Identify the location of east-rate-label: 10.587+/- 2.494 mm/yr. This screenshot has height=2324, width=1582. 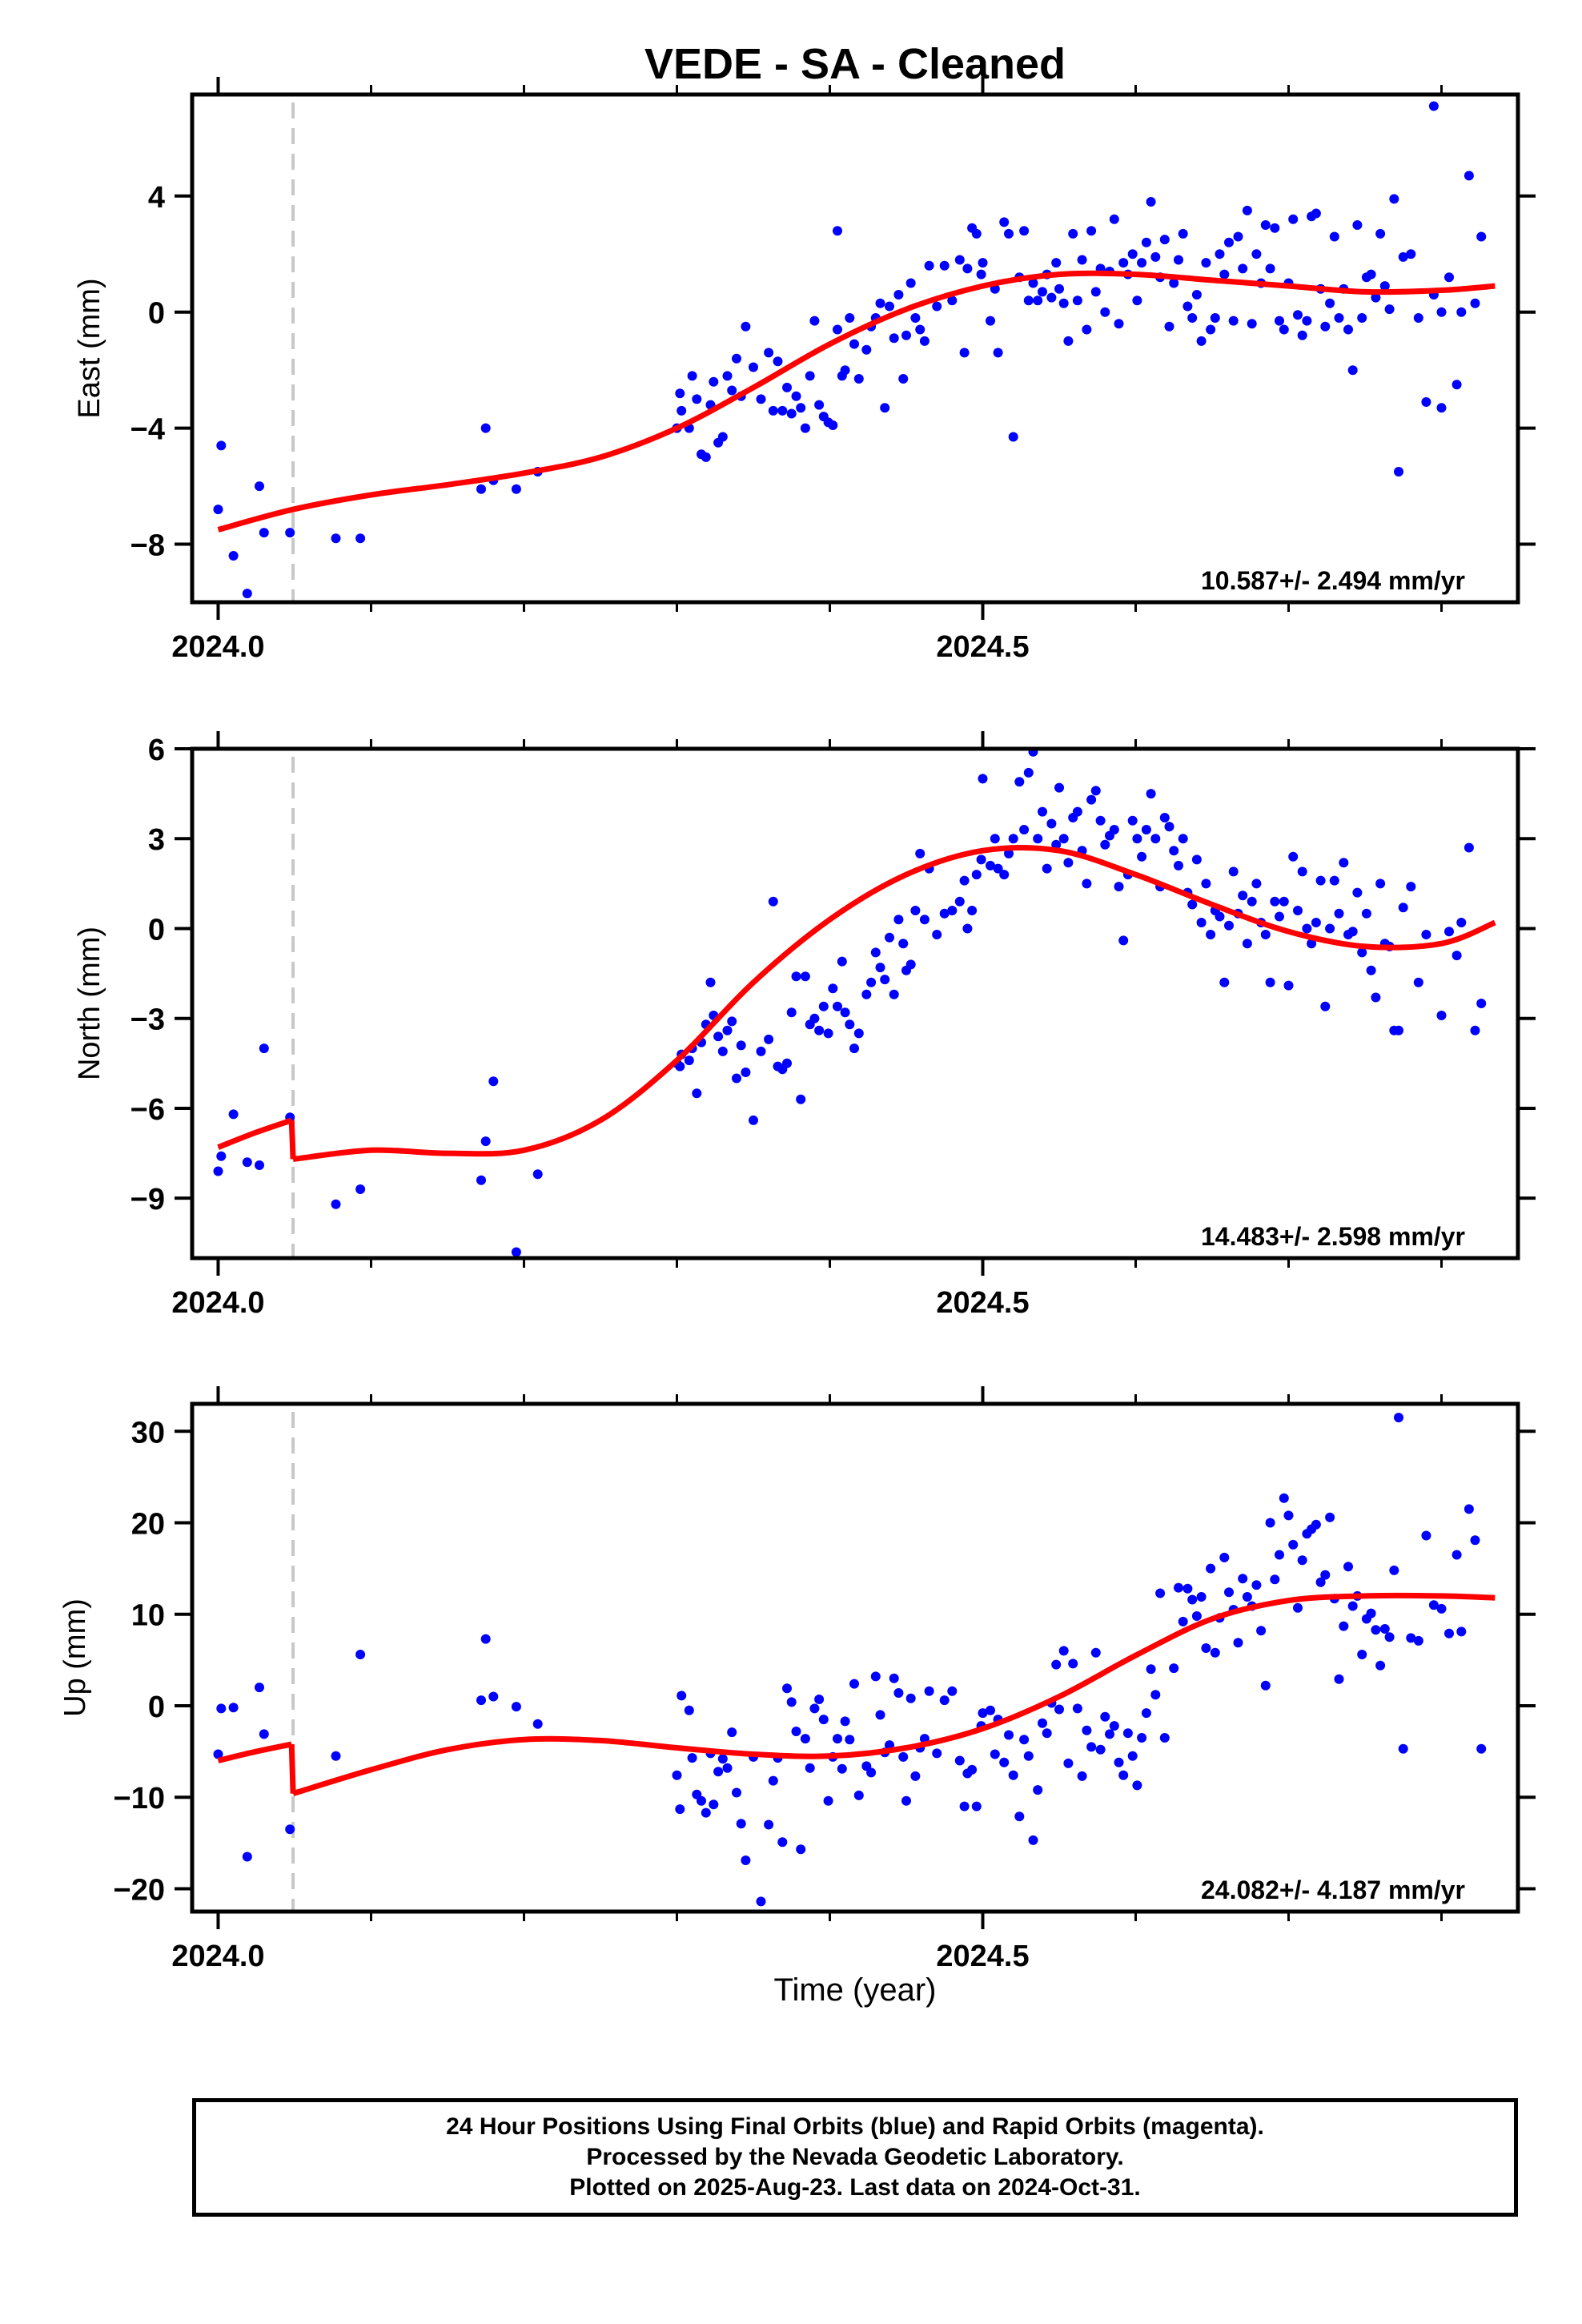
(1333, 580).